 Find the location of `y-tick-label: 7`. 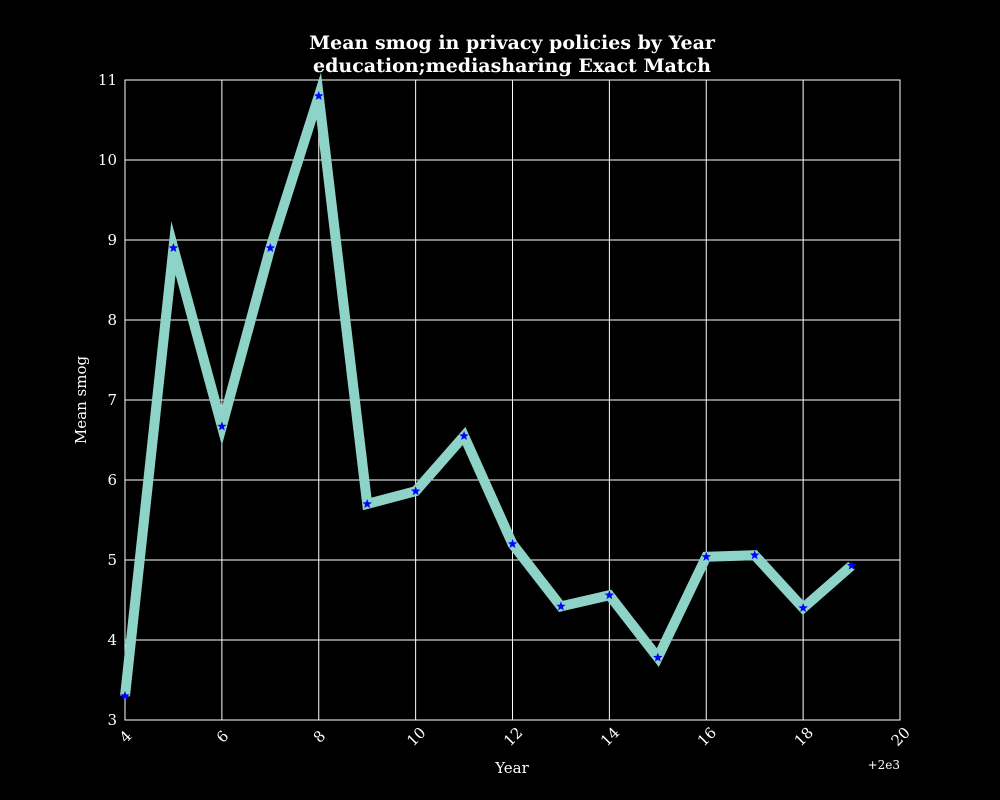

y-tick-label: 7 is located at coordinates (112, 400).